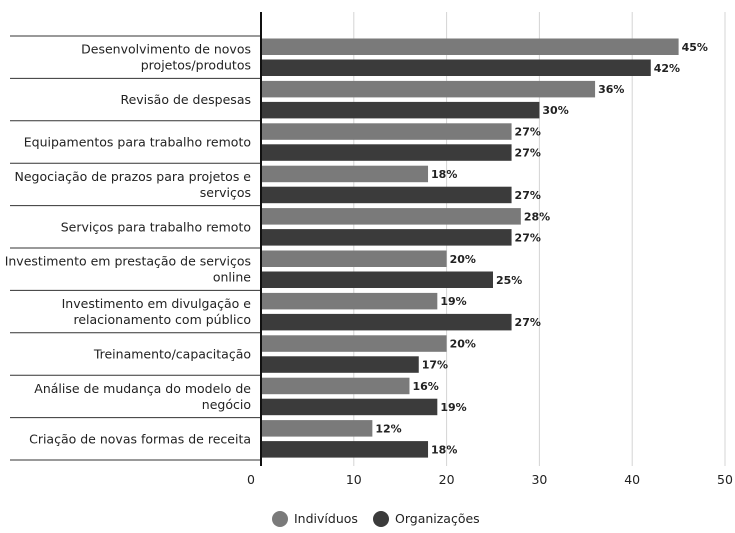  What do you see at coordinates (537, 216) in the screenshot?
I see `value-label: 28%` at bounding box center [537, 216].